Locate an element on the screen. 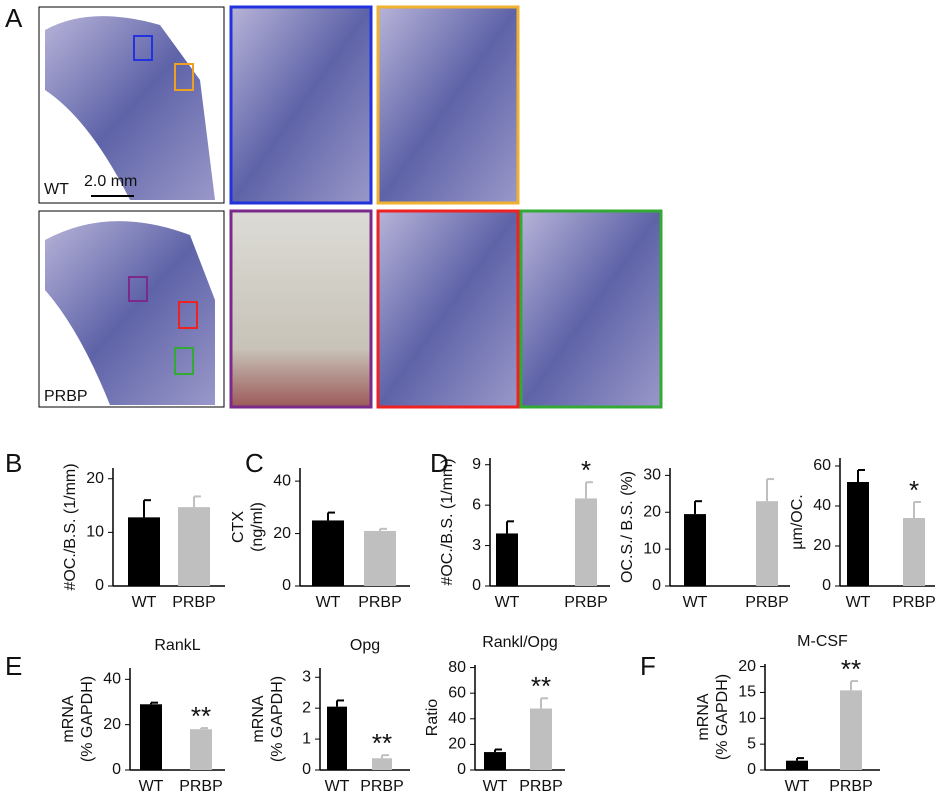 Image resolution: width=943 pixels, height=800 pixels. y-tick-label: 2 is located at coordinates (306, 707).